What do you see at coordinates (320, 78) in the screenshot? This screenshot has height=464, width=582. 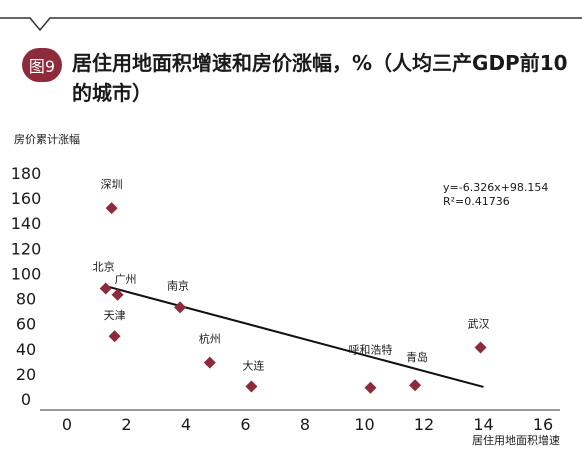 I see `chart-title: 居住用地面积增速和房价涨幅，%（人均三产GDP前10的城市）` at bounding box center [320, 78].